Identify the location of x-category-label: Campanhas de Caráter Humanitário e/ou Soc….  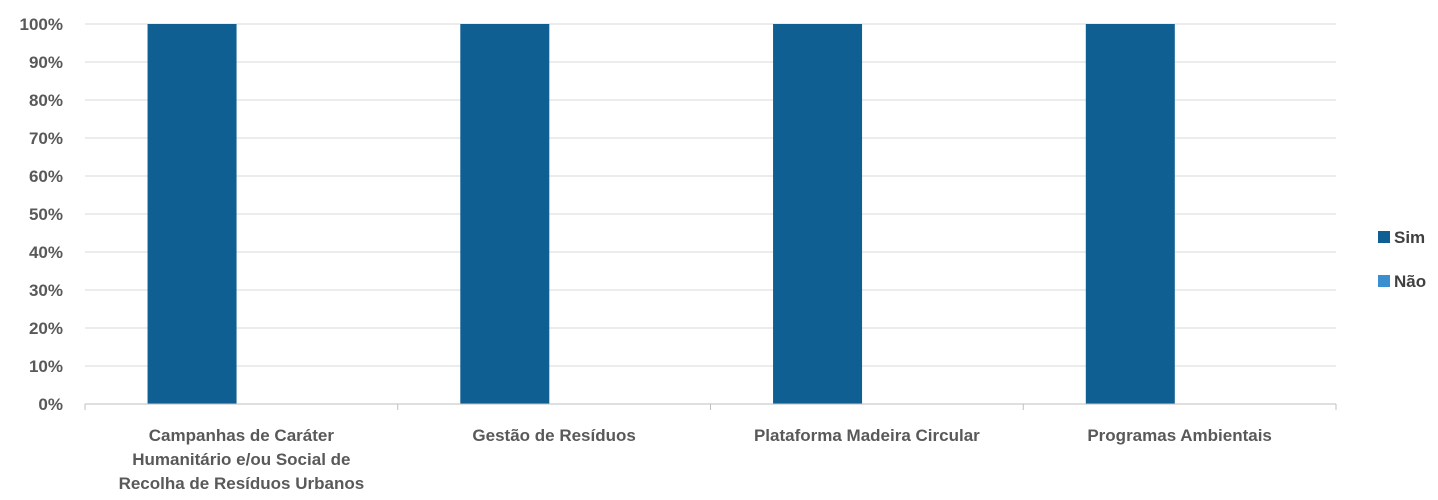
(242, 459).